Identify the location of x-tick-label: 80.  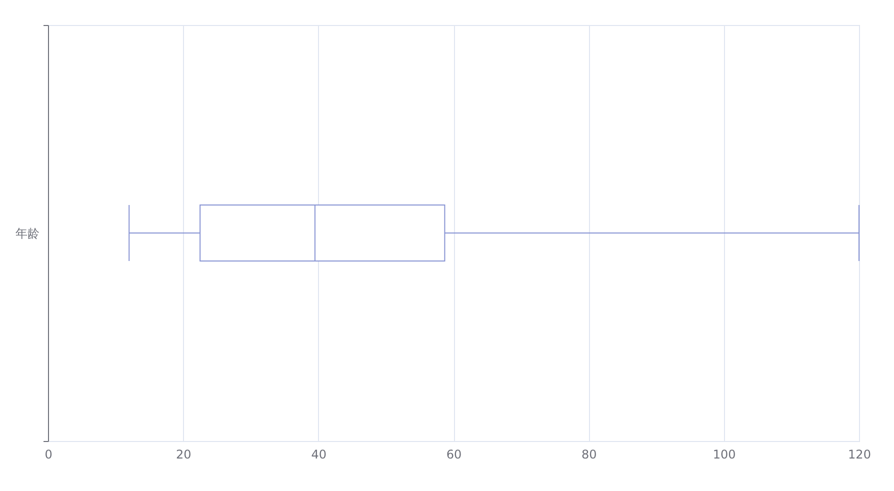
(589, 455).